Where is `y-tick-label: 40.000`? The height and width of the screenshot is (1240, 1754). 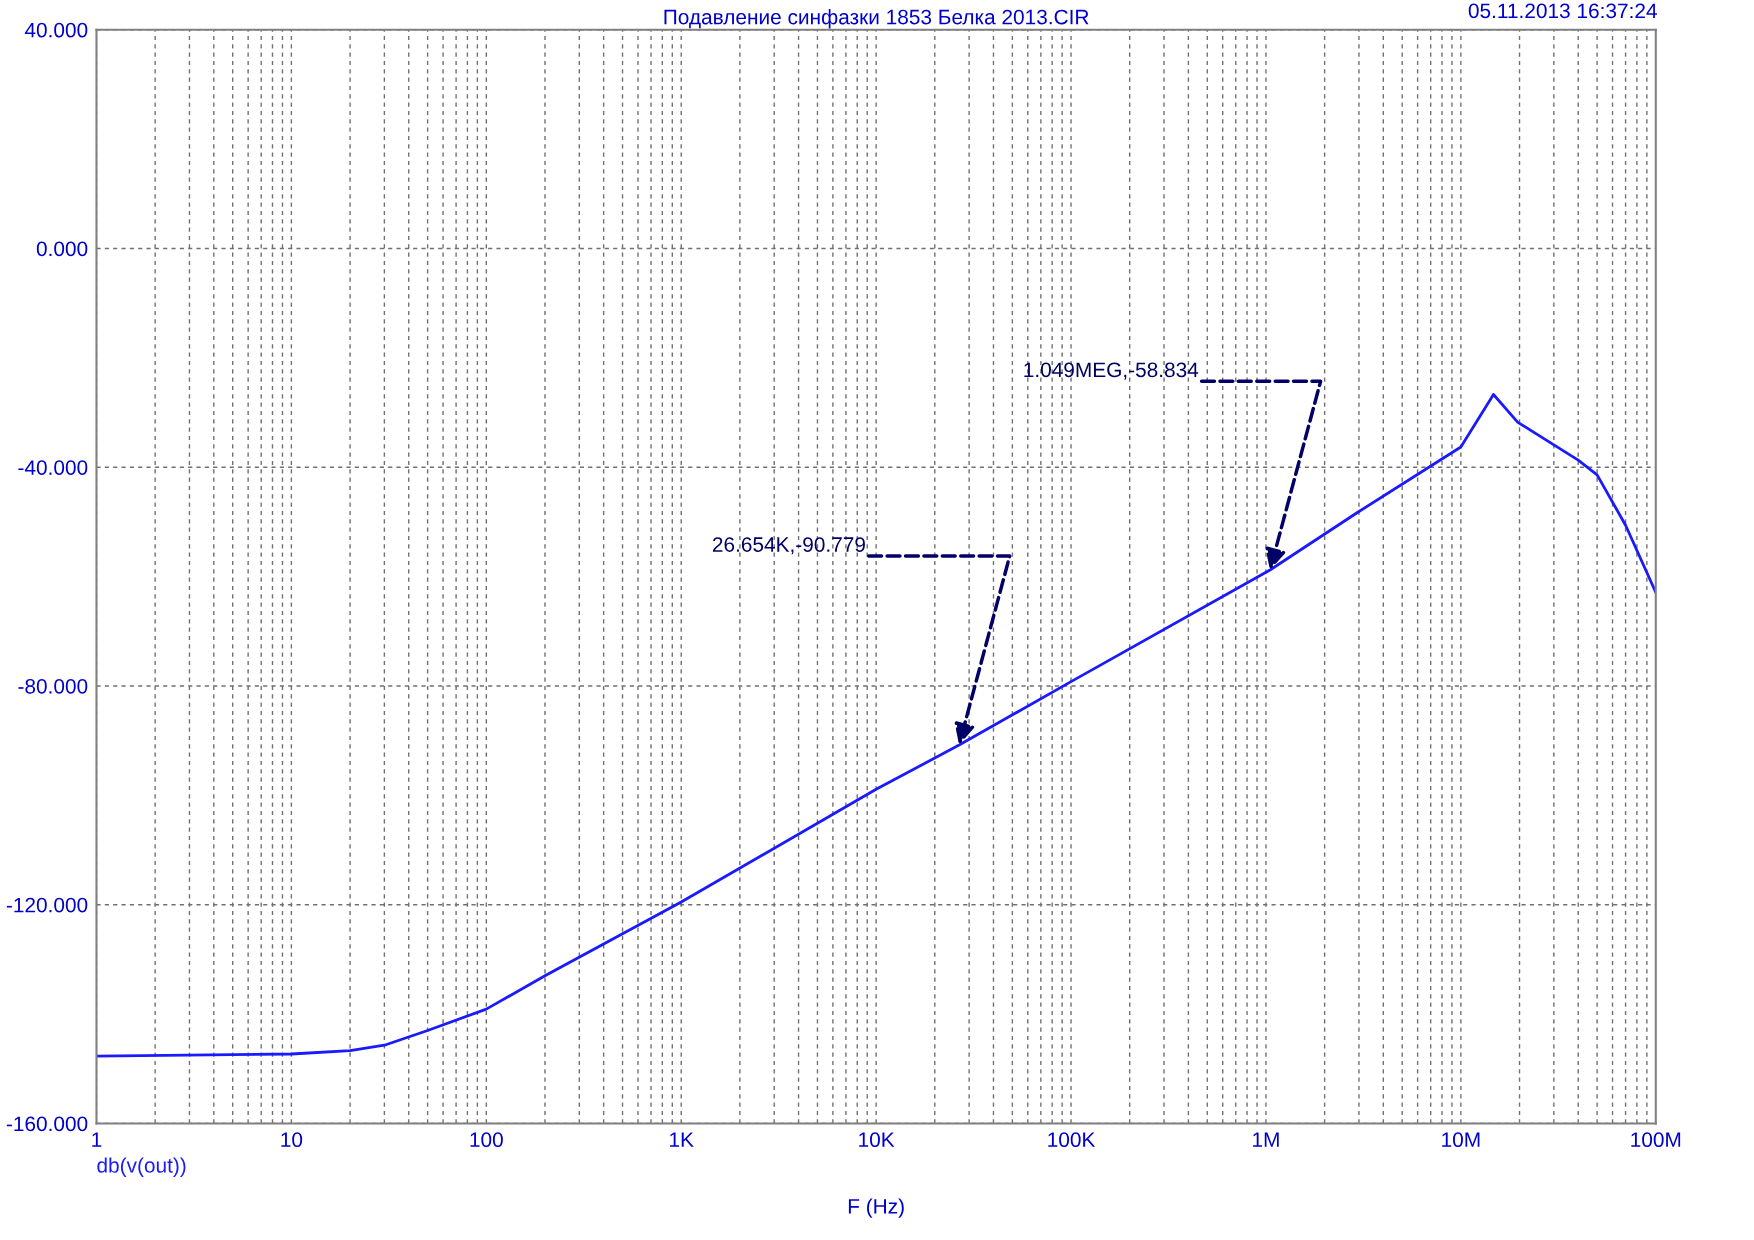
y-tick-label: 40.000 is located at coordinates (56, 30).